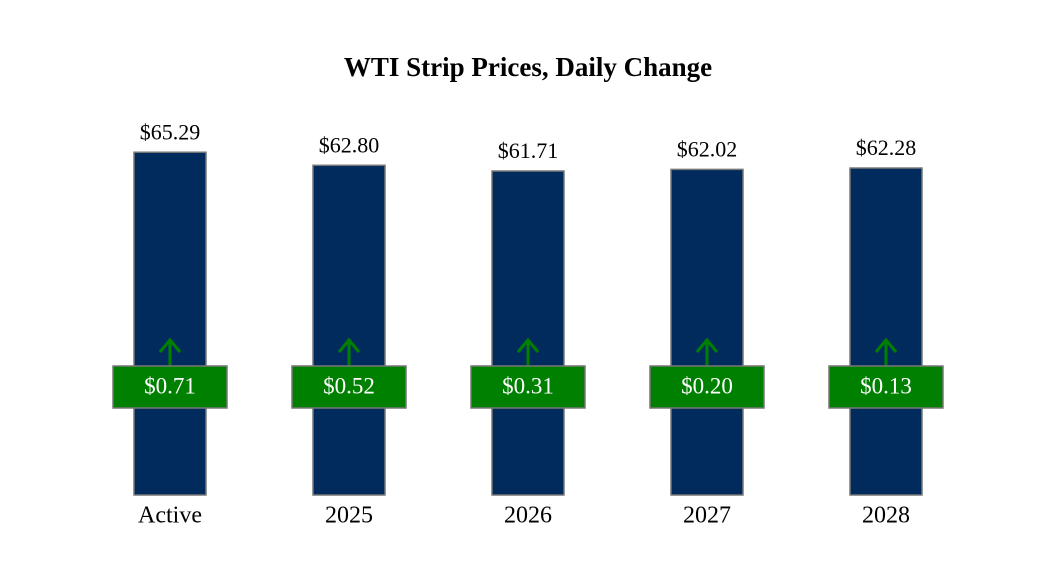 The image size is (1056, 576). What do you see at coordinates (707, 148) in the screenshot?
I see `value-label: $62.02` at bounding box center [707, 148].